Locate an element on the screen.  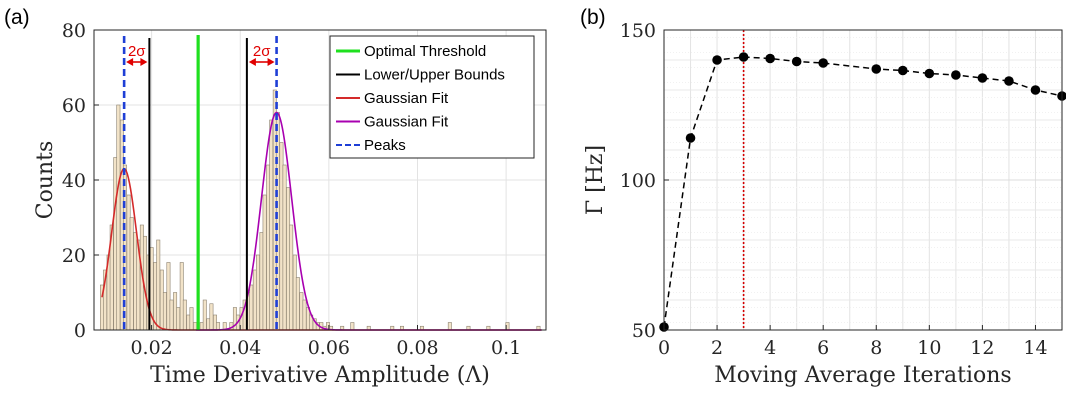
x-tick-label-b: 10 is located at coordinates (929, 348).